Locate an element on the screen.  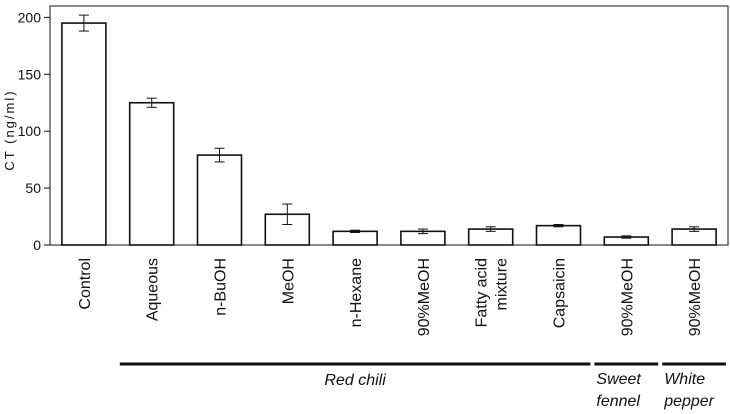
category-label: Aqueous is located at coordinates (153, 289).